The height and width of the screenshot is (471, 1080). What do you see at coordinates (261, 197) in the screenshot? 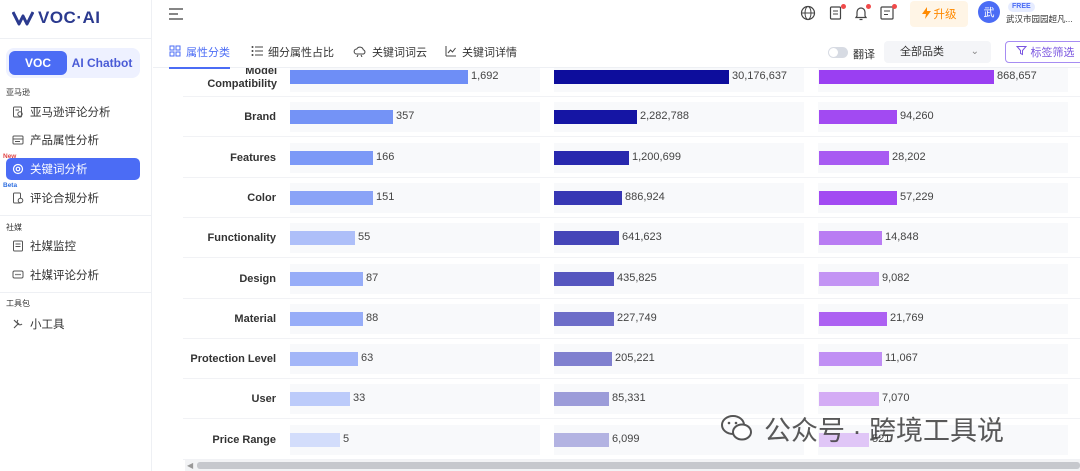
I see `row-label: Color` at bounding box center [261, 197].